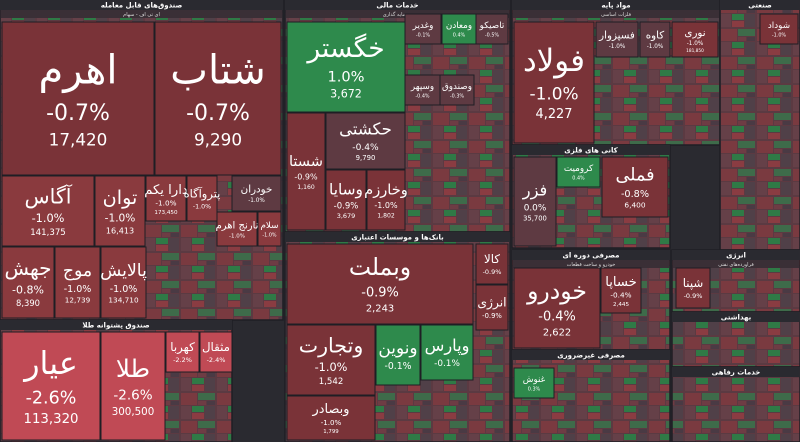 The height and width of the screenshot is (442, 800). I want to click on sector: صنعتی شوداد-1.0%, so click(759, 125).